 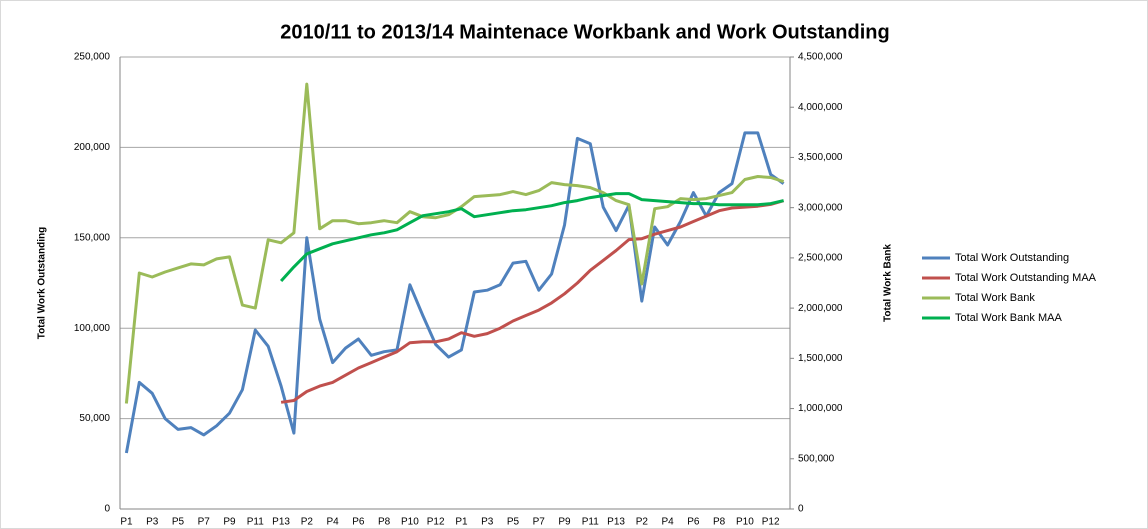 What do you see at coordinates (531, 237) in the screenshot?
I see `series-line` at bounding box center [531, 237].